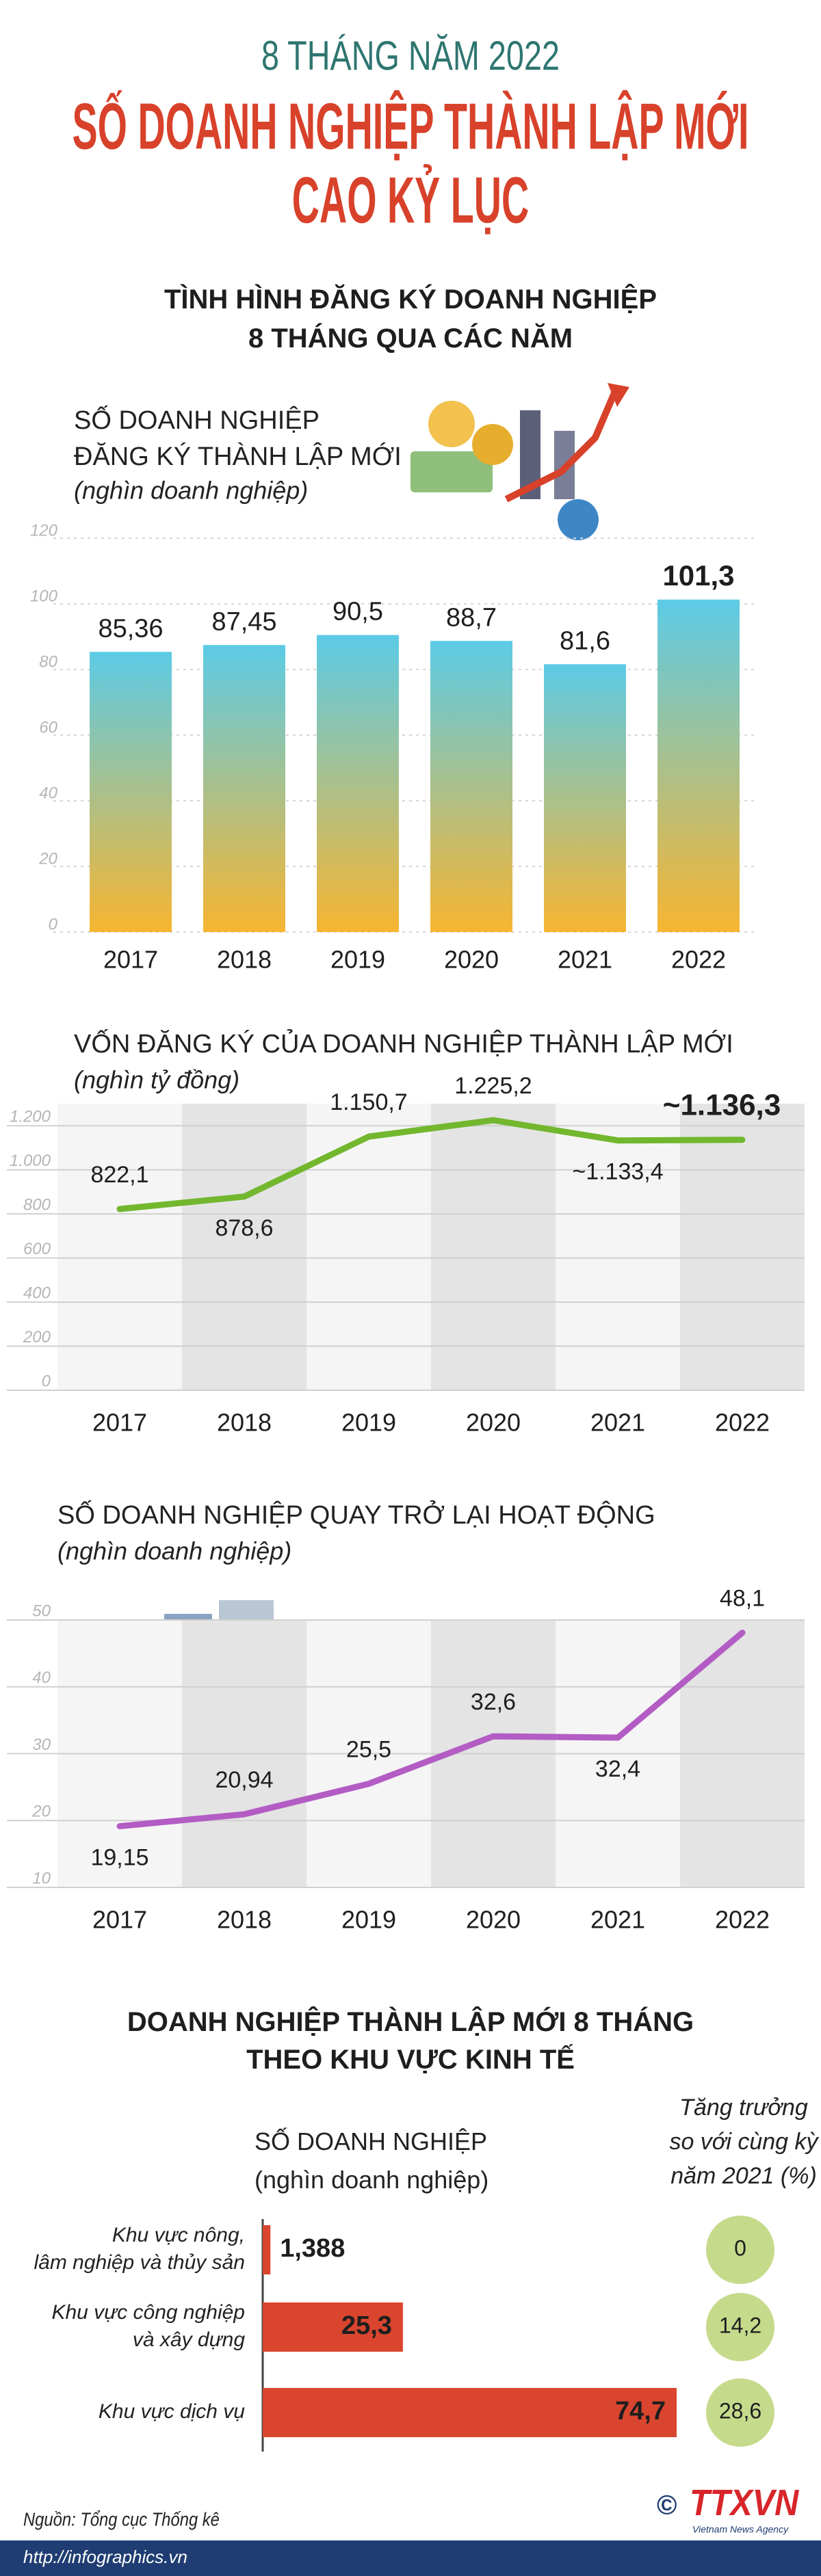 The image size is (821, 2576). I want to click on value-label: 1.150,7, so click(368, 1102).